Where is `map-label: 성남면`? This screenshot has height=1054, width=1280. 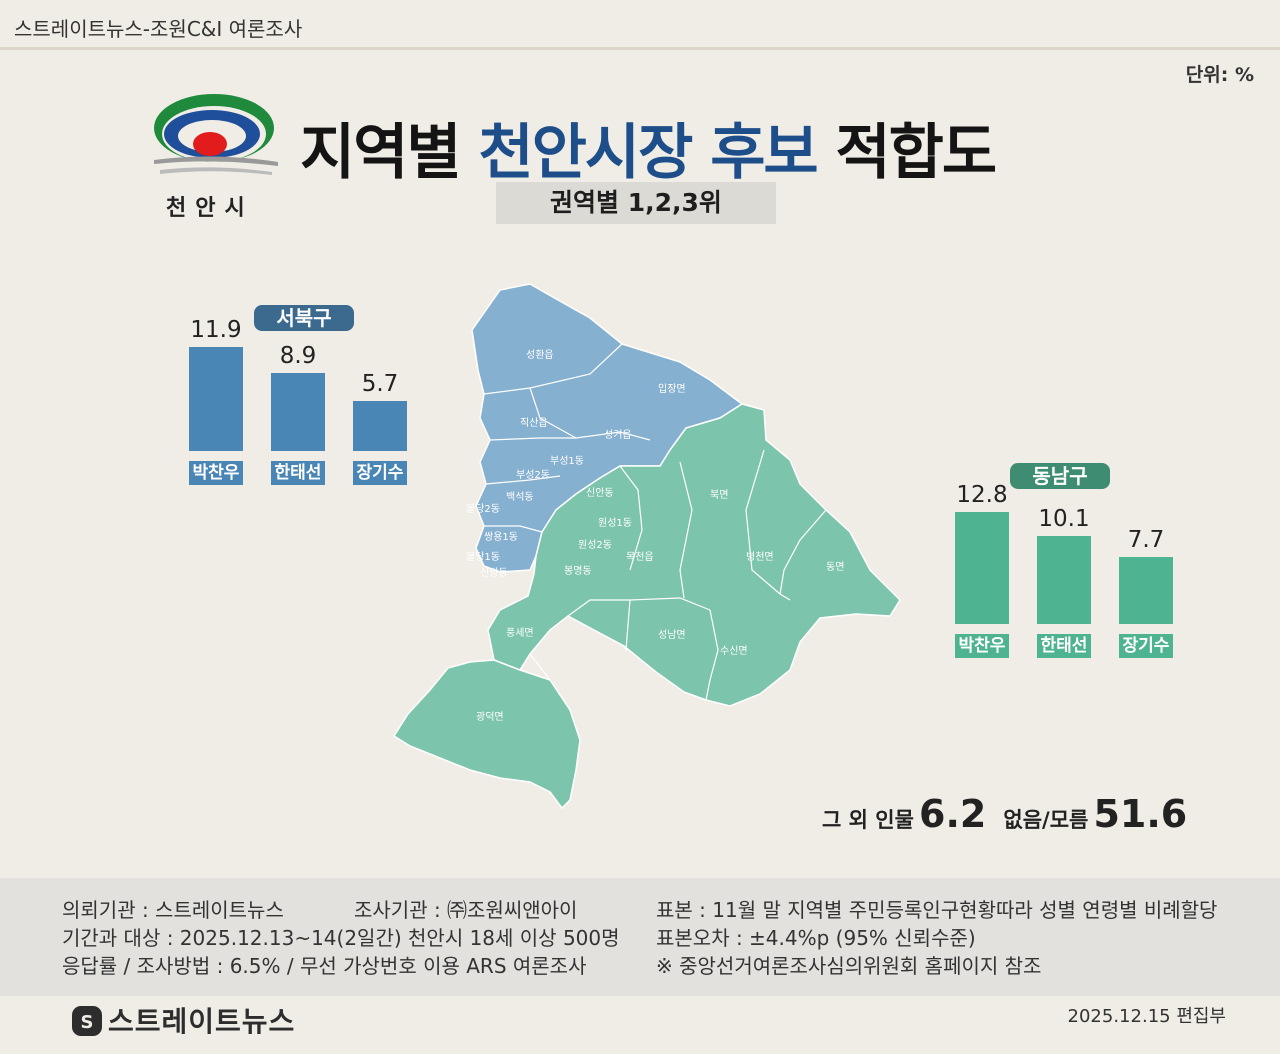
map-label: 성남면 is located at coordinates (672, 635).